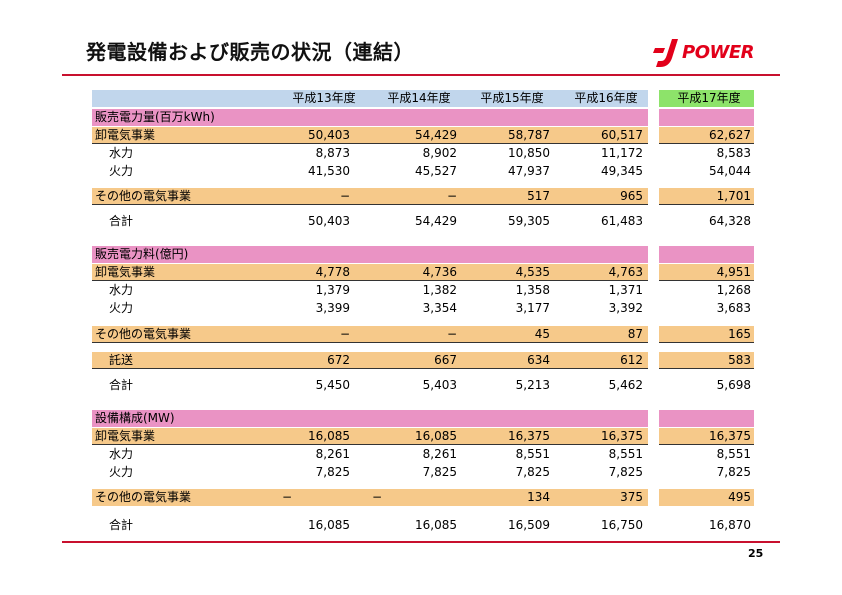 The image size is (842, 595). What do you see at coordinates (625, 290) in the screenshot?
I see `cell: 1,371` at bounding box center [625, 290].